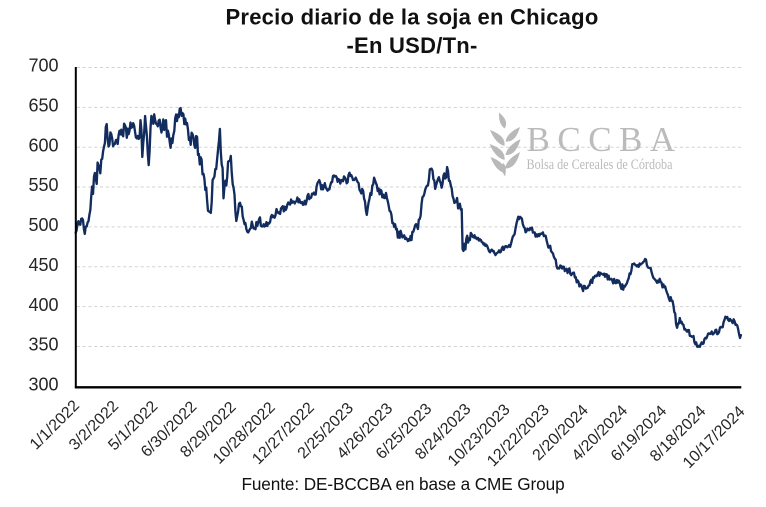 This screenshot has height=507, width=766. I want to click on svg-text: 500, so click(43, 225).